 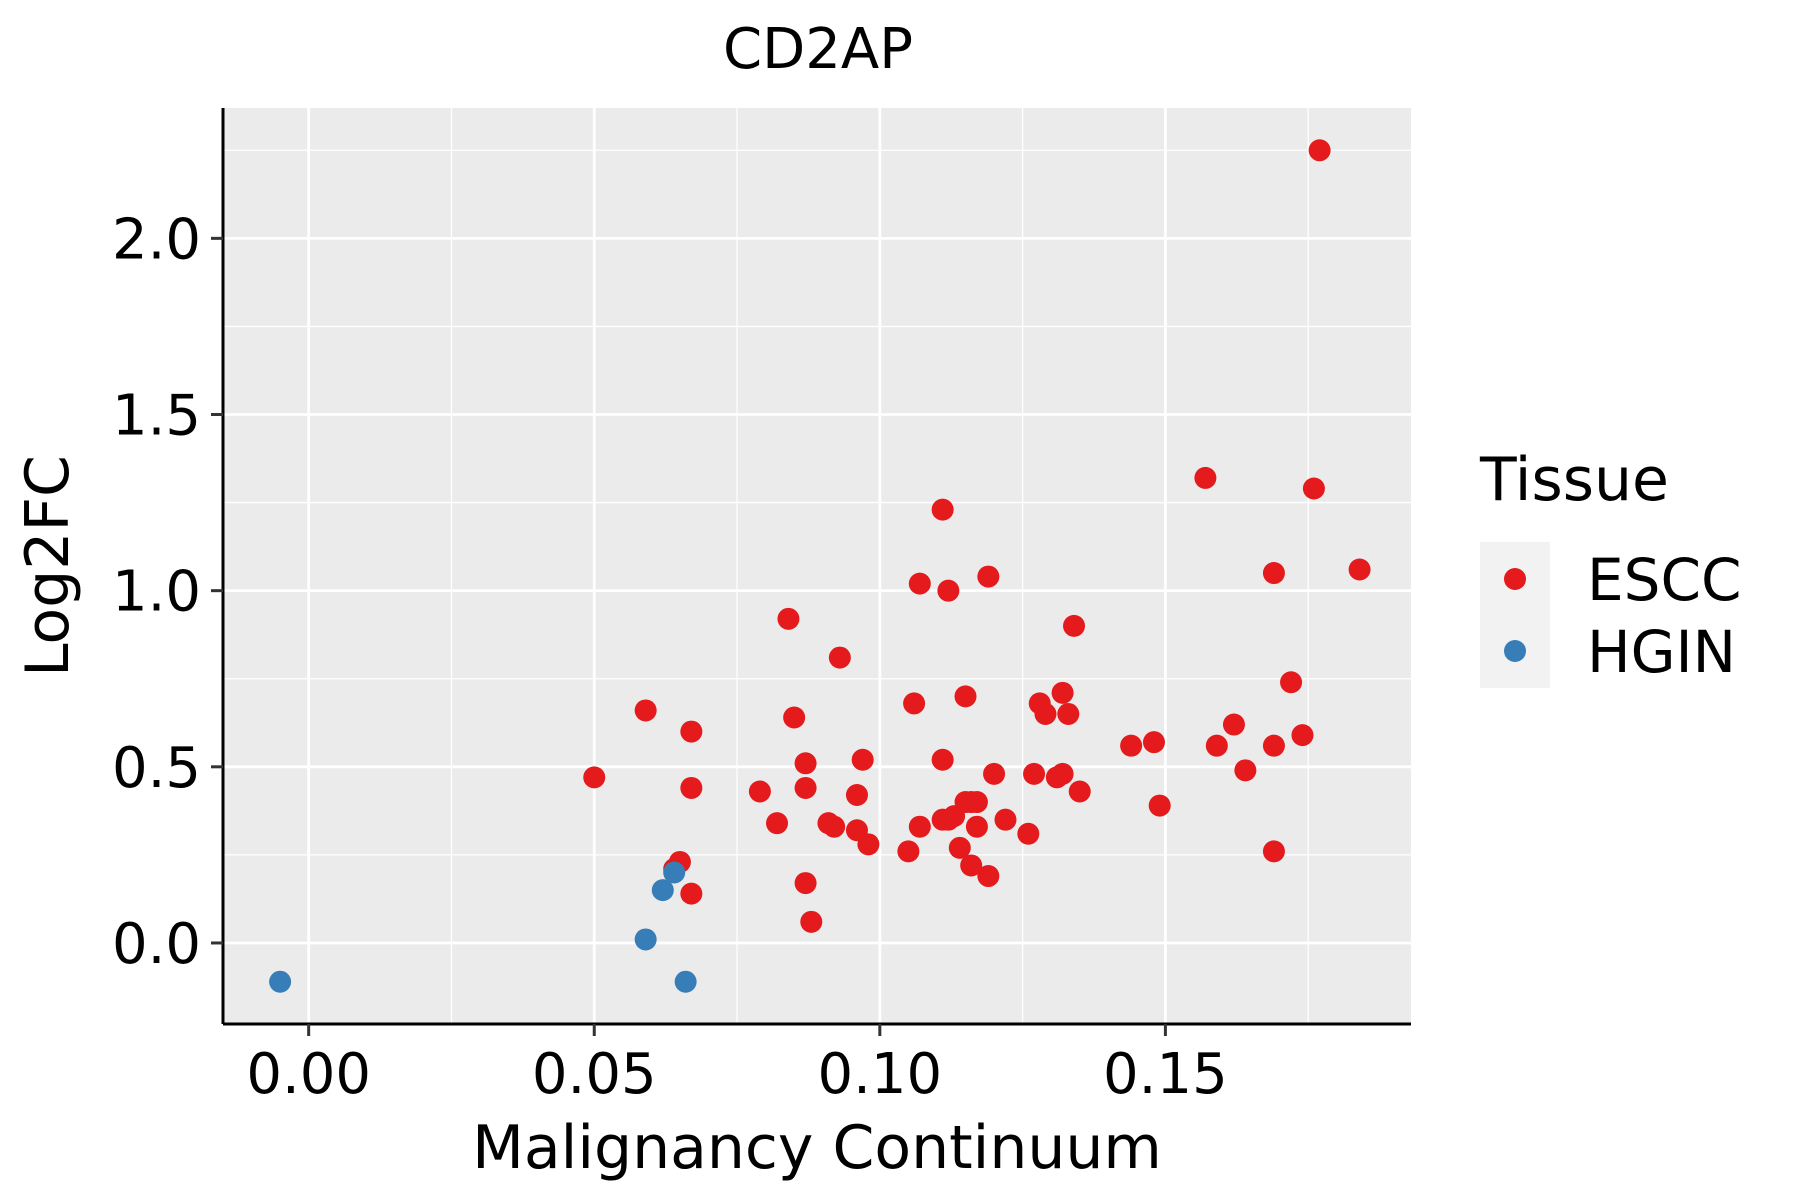 I want to click on x-axis-label: Malignancy Continuum, so click(x=817, y=1148).